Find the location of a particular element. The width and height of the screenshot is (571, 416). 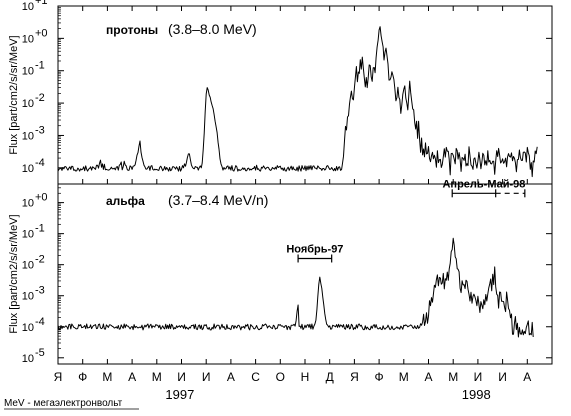

month-label: С is located at coordinates (255, 377).